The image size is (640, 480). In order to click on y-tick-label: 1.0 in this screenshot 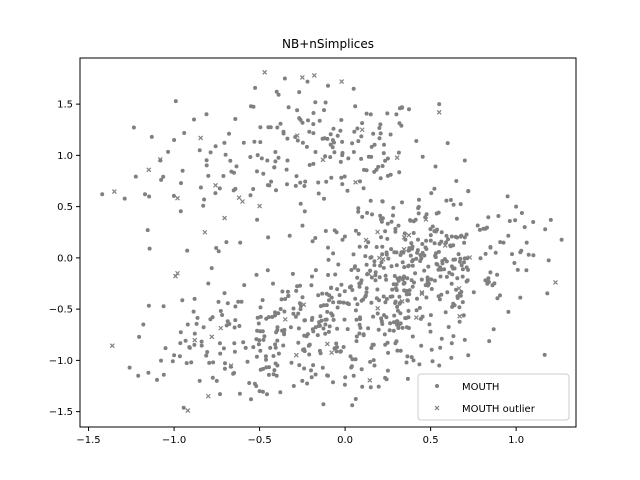, I will do `click(65, 156)`.